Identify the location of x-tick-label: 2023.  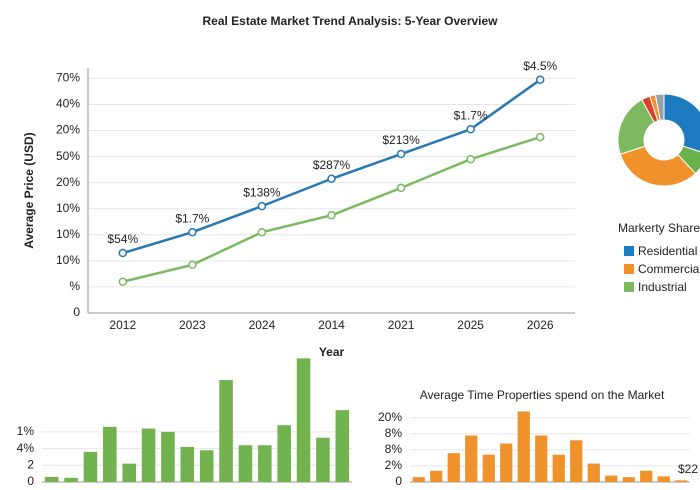
(192, 325).